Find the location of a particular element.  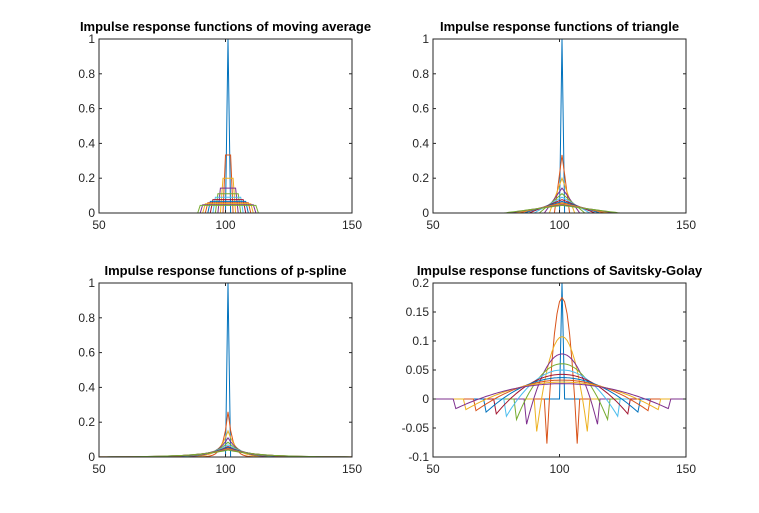

y-tick-label: -0.1 is located at coordinates (418, 457).